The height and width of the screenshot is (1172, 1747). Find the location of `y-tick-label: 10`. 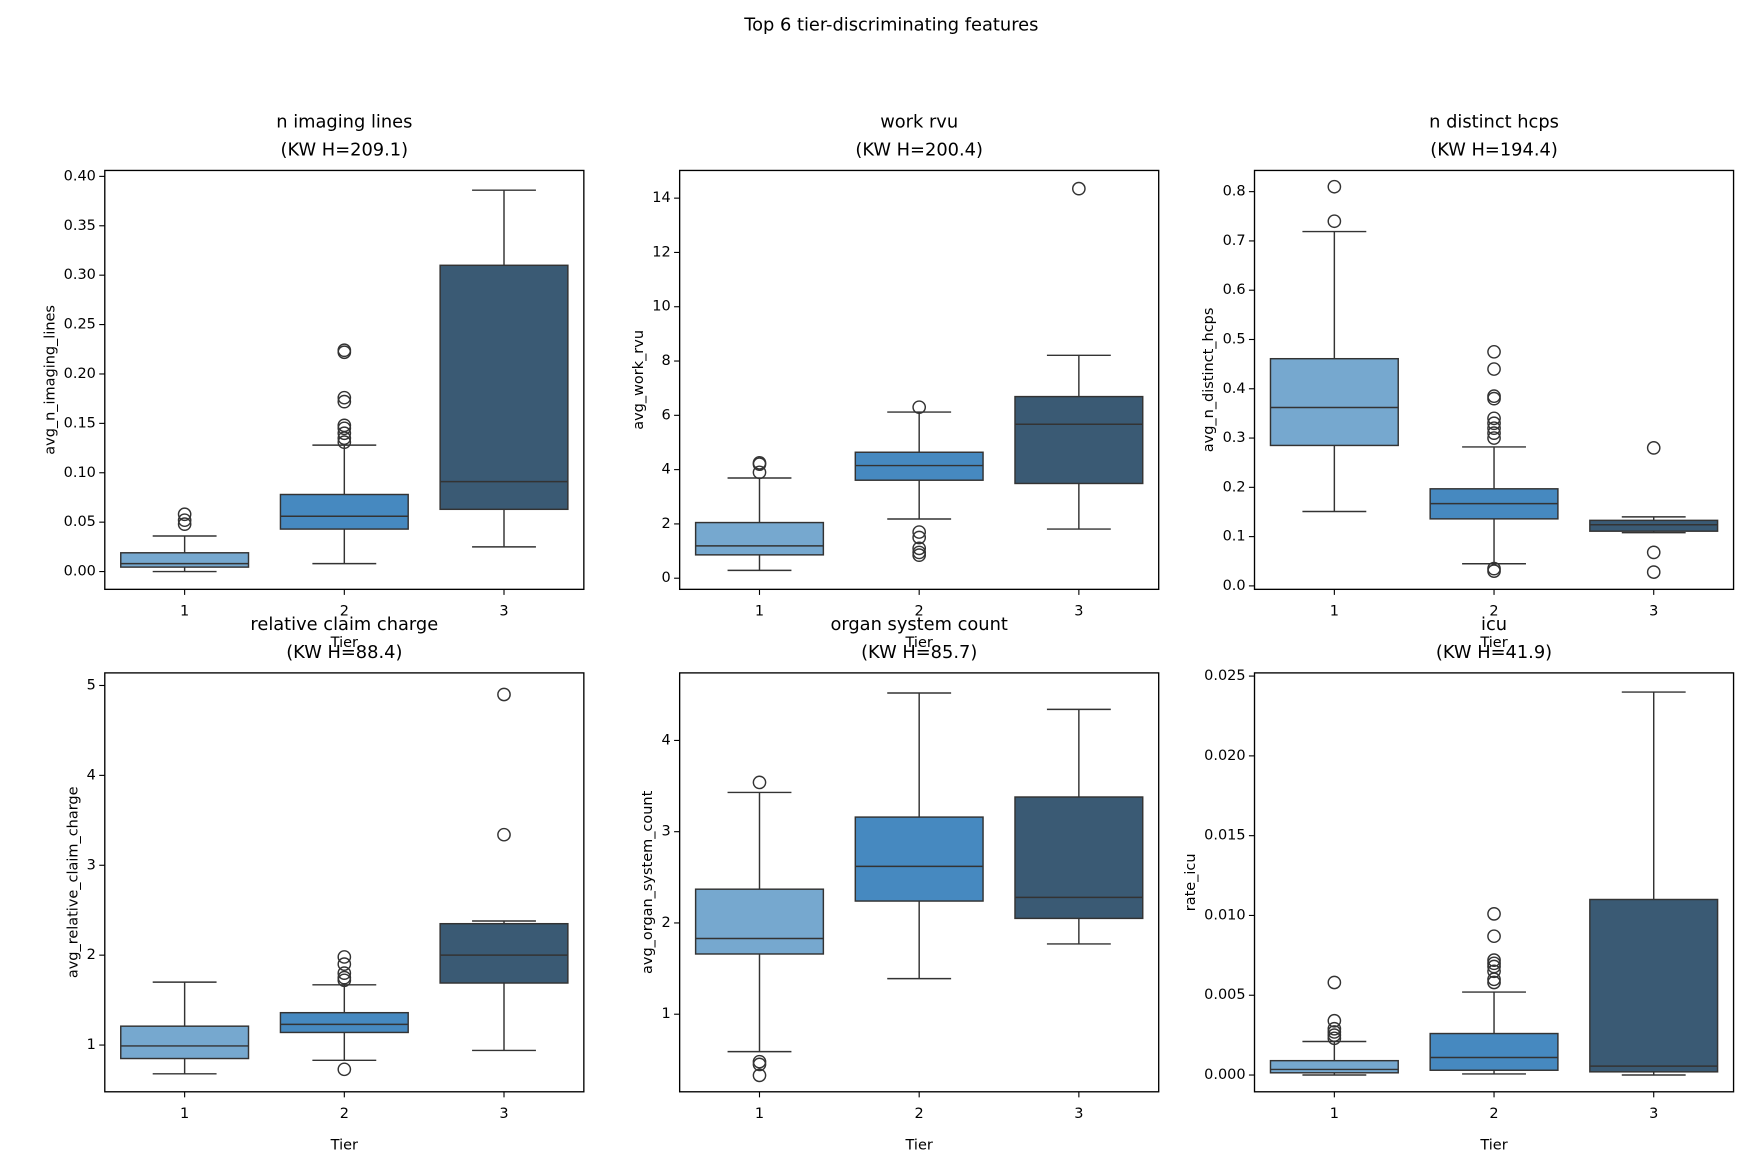

y-tick-label: 10 is located at coordinates (661, 307).